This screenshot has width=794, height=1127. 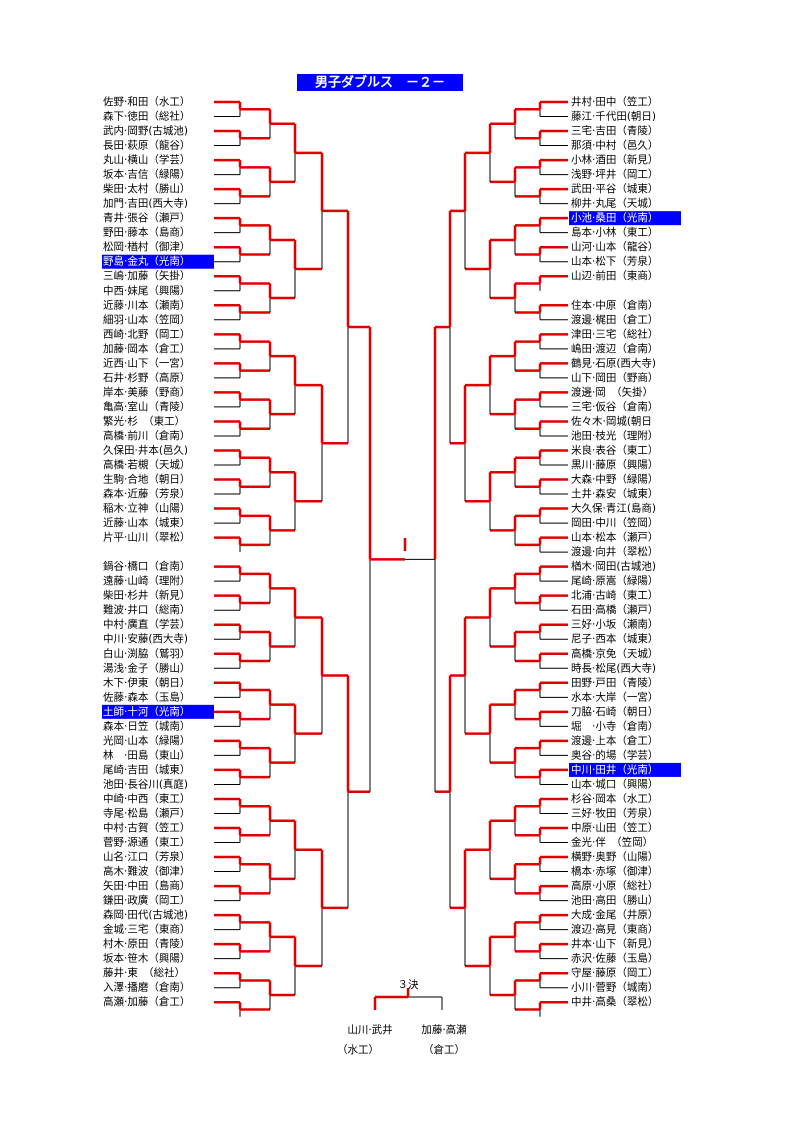 I want to click on entry-name: 那須·中村（邑久）, so click(x=614, y=145).